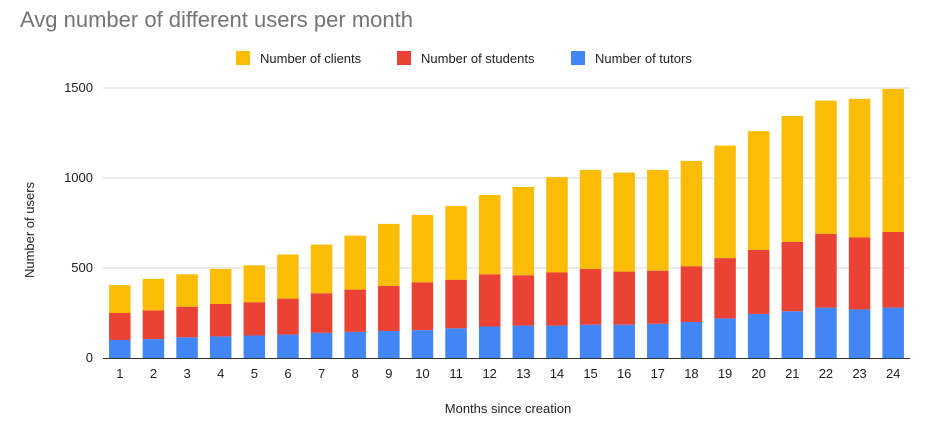 The height and width of the screenshot is (430, 936). What do you see at coordinates (489, 373) in the screenshot?
I see `x-tick-label: 12` at bounding box center [489, 373].